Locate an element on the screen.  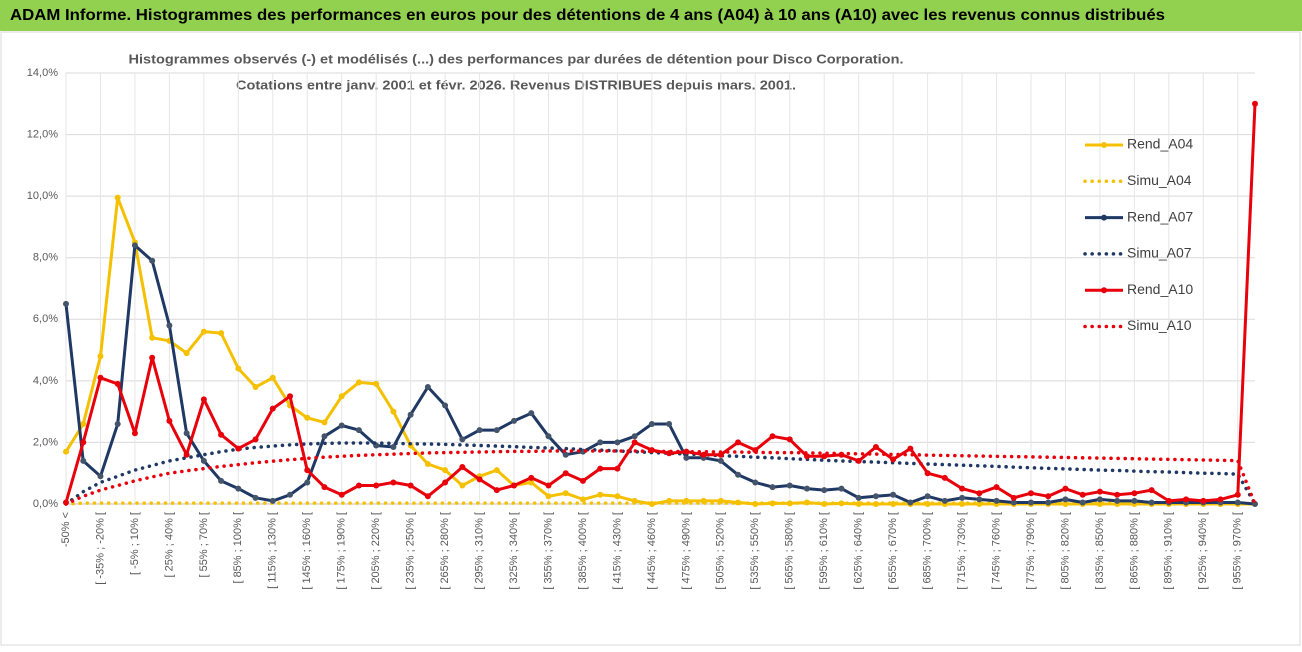
x-tick-label: [ -5% ; 10% [ is located at coordinates (135, 543).